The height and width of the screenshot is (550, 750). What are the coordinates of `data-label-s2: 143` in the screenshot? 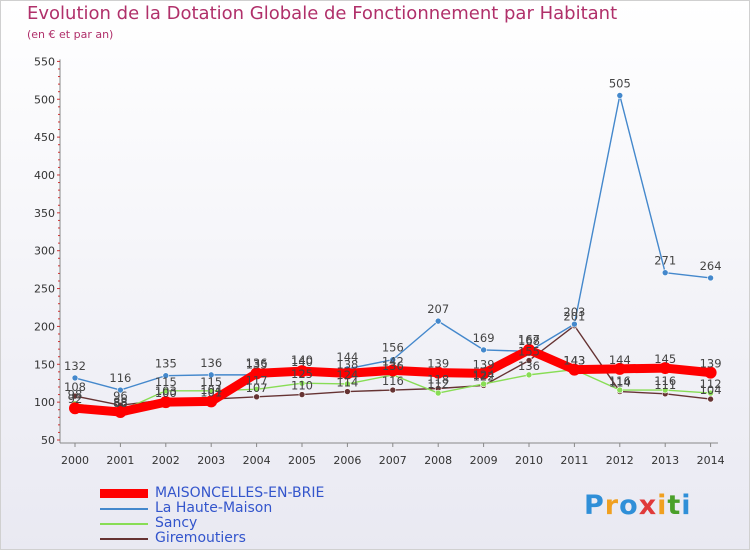 It's located at (574, 361).